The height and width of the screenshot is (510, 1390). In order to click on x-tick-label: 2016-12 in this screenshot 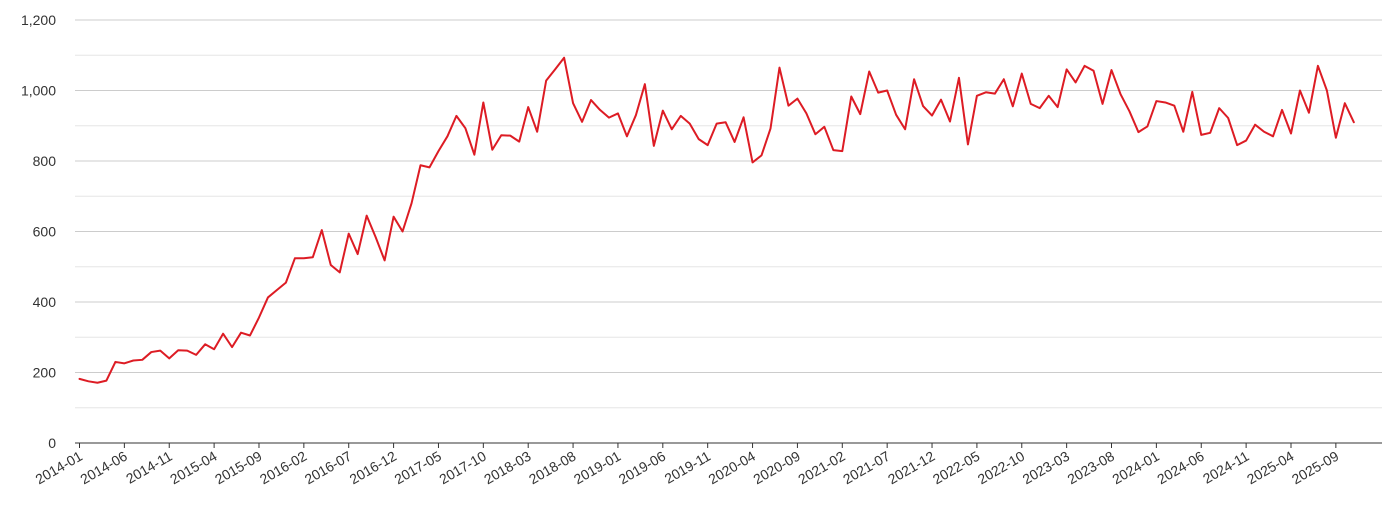, I will do `click(373, 468)`.